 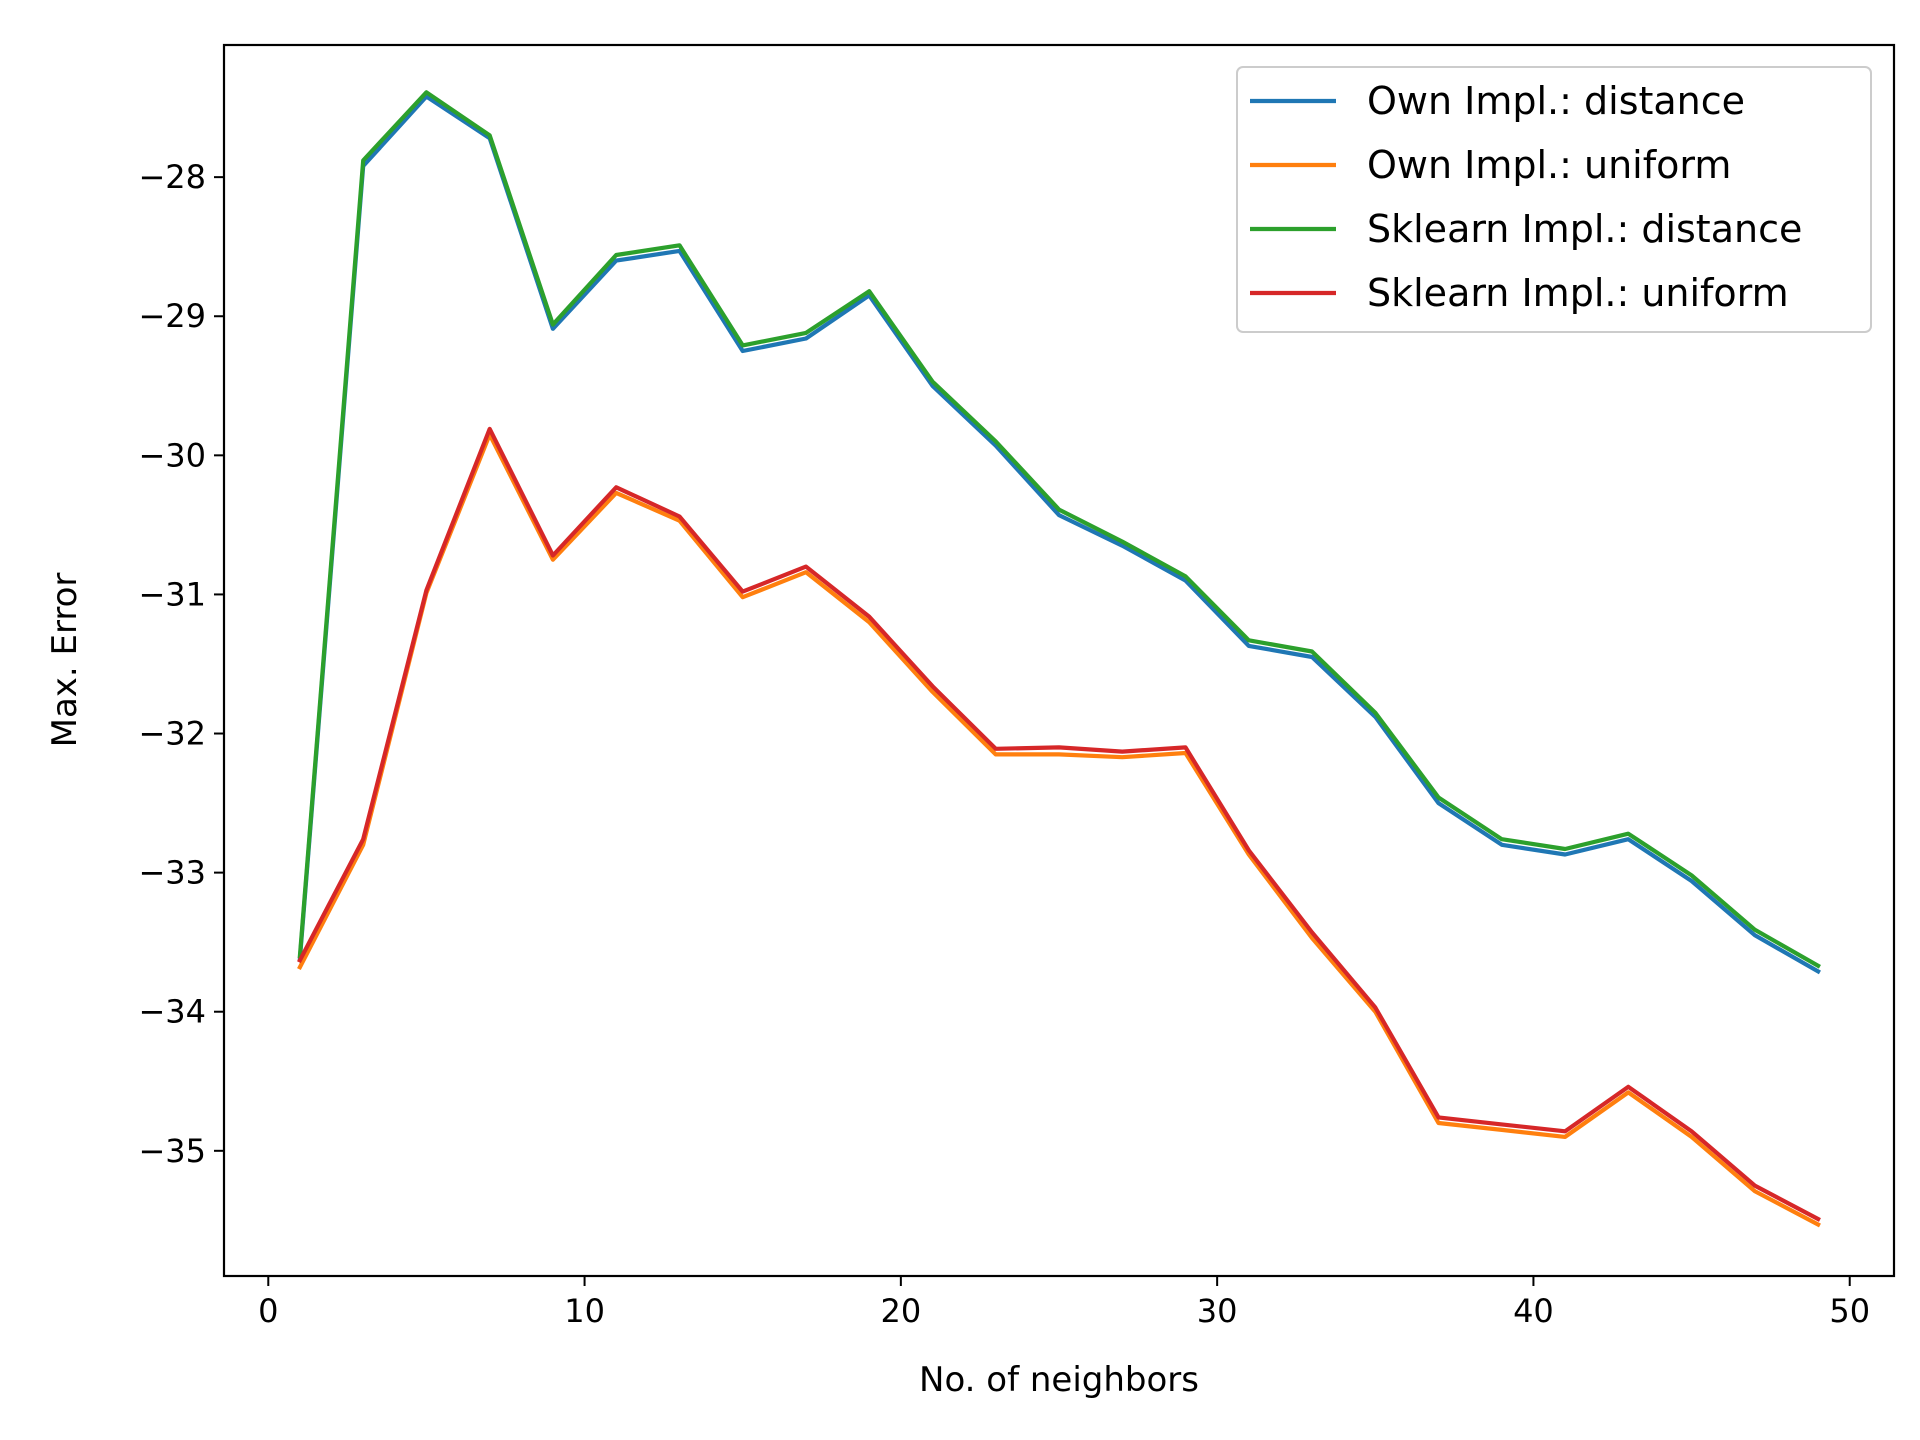 I want to click on x-tick-label: 10, so click(x=584, y=1311).